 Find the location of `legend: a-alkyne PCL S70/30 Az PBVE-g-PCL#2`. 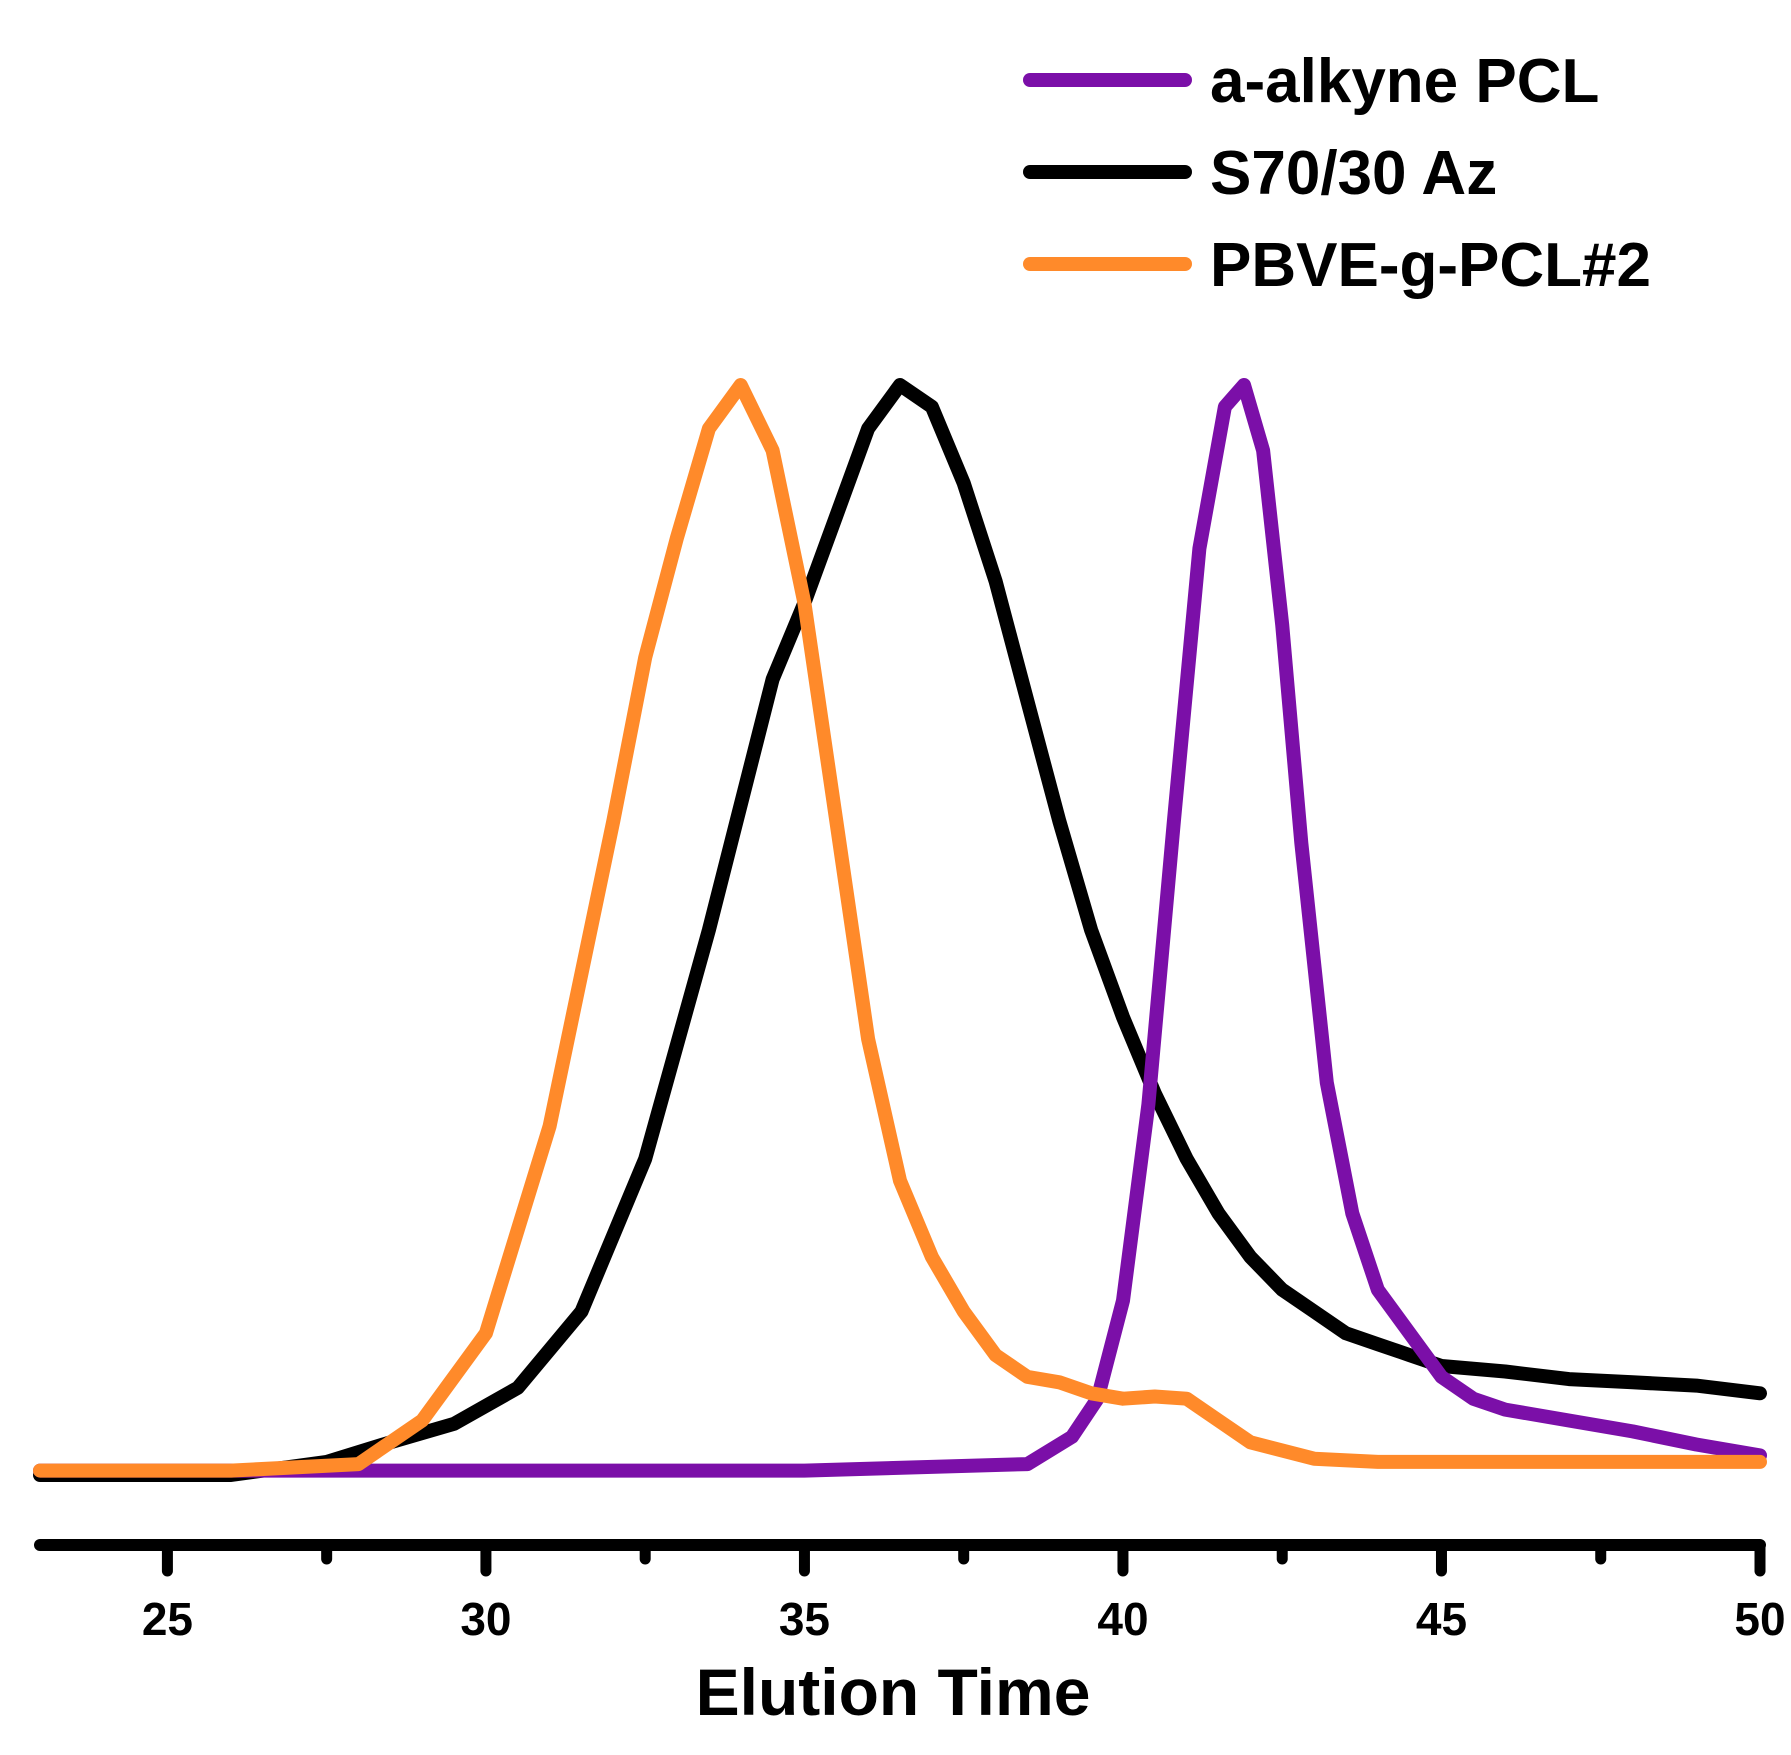

legend: a-alkyne PCL S70/30 Az PBVE-g-PCL#2 is located at coordinates (1337, 173).